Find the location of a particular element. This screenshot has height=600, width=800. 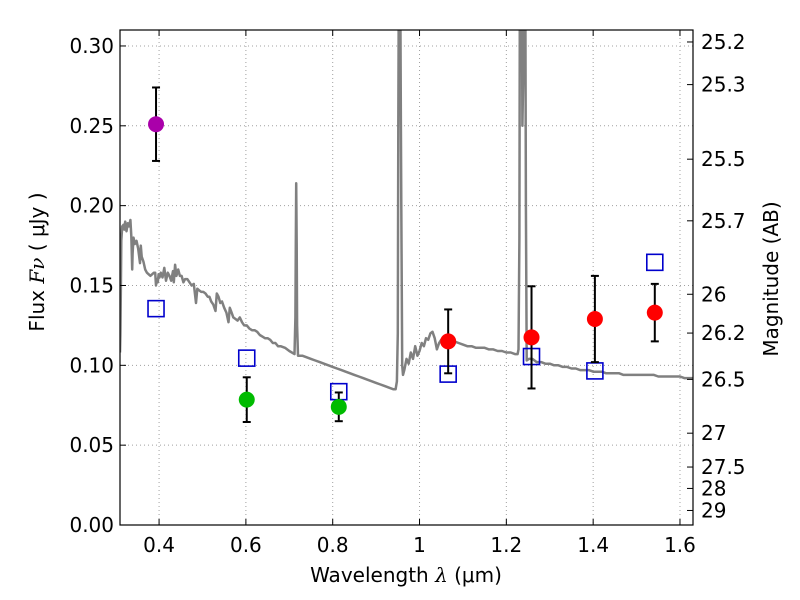

y2-tick-label: 25.7 is located at coordinates (723, 221).